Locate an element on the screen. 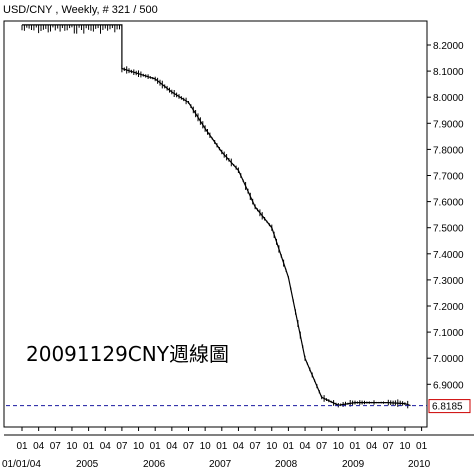 Image resolution: width=474 pixels, height=473 pixels. y-tick-label: 7.5000 is located at coordinates (448, 229).